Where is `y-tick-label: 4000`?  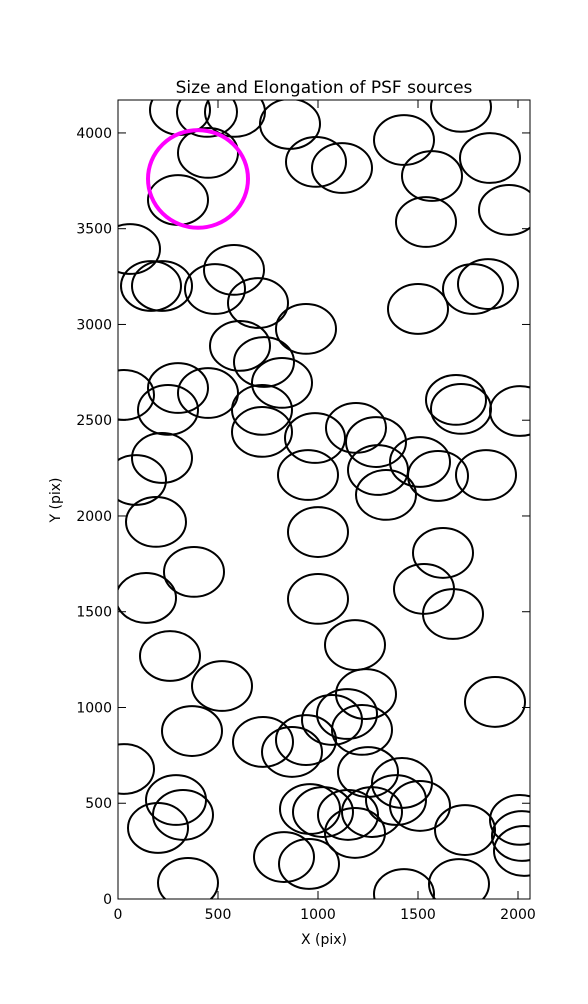 y-tick-label: 4000 is located at coordinates (94, 134).